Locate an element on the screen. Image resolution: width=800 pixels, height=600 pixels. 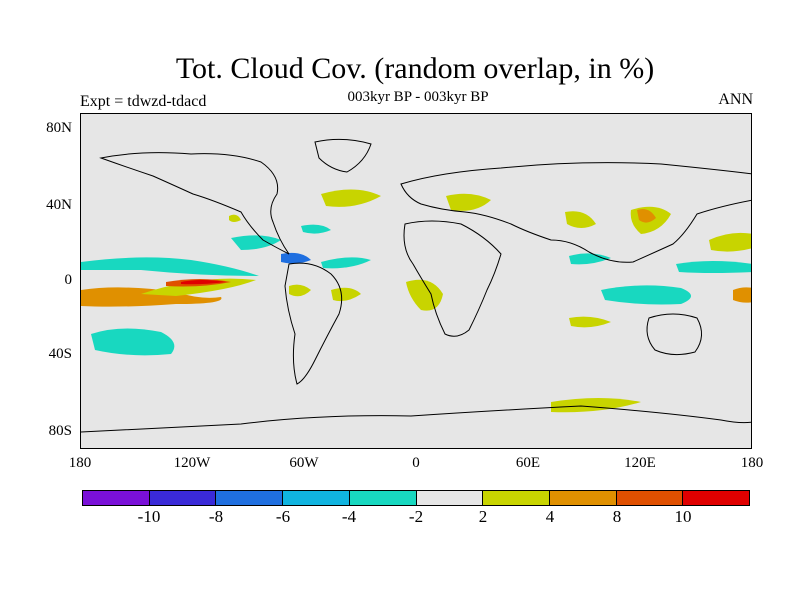
africa-coast is located at coordinates (452, 278).